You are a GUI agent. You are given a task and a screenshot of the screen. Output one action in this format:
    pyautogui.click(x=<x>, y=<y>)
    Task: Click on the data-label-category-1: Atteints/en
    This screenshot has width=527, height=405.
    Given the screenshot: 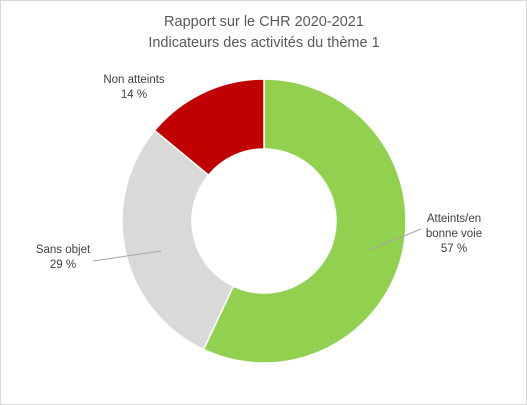 What is the action you would take?
    pyautogui.click(x=454, y=219)
    